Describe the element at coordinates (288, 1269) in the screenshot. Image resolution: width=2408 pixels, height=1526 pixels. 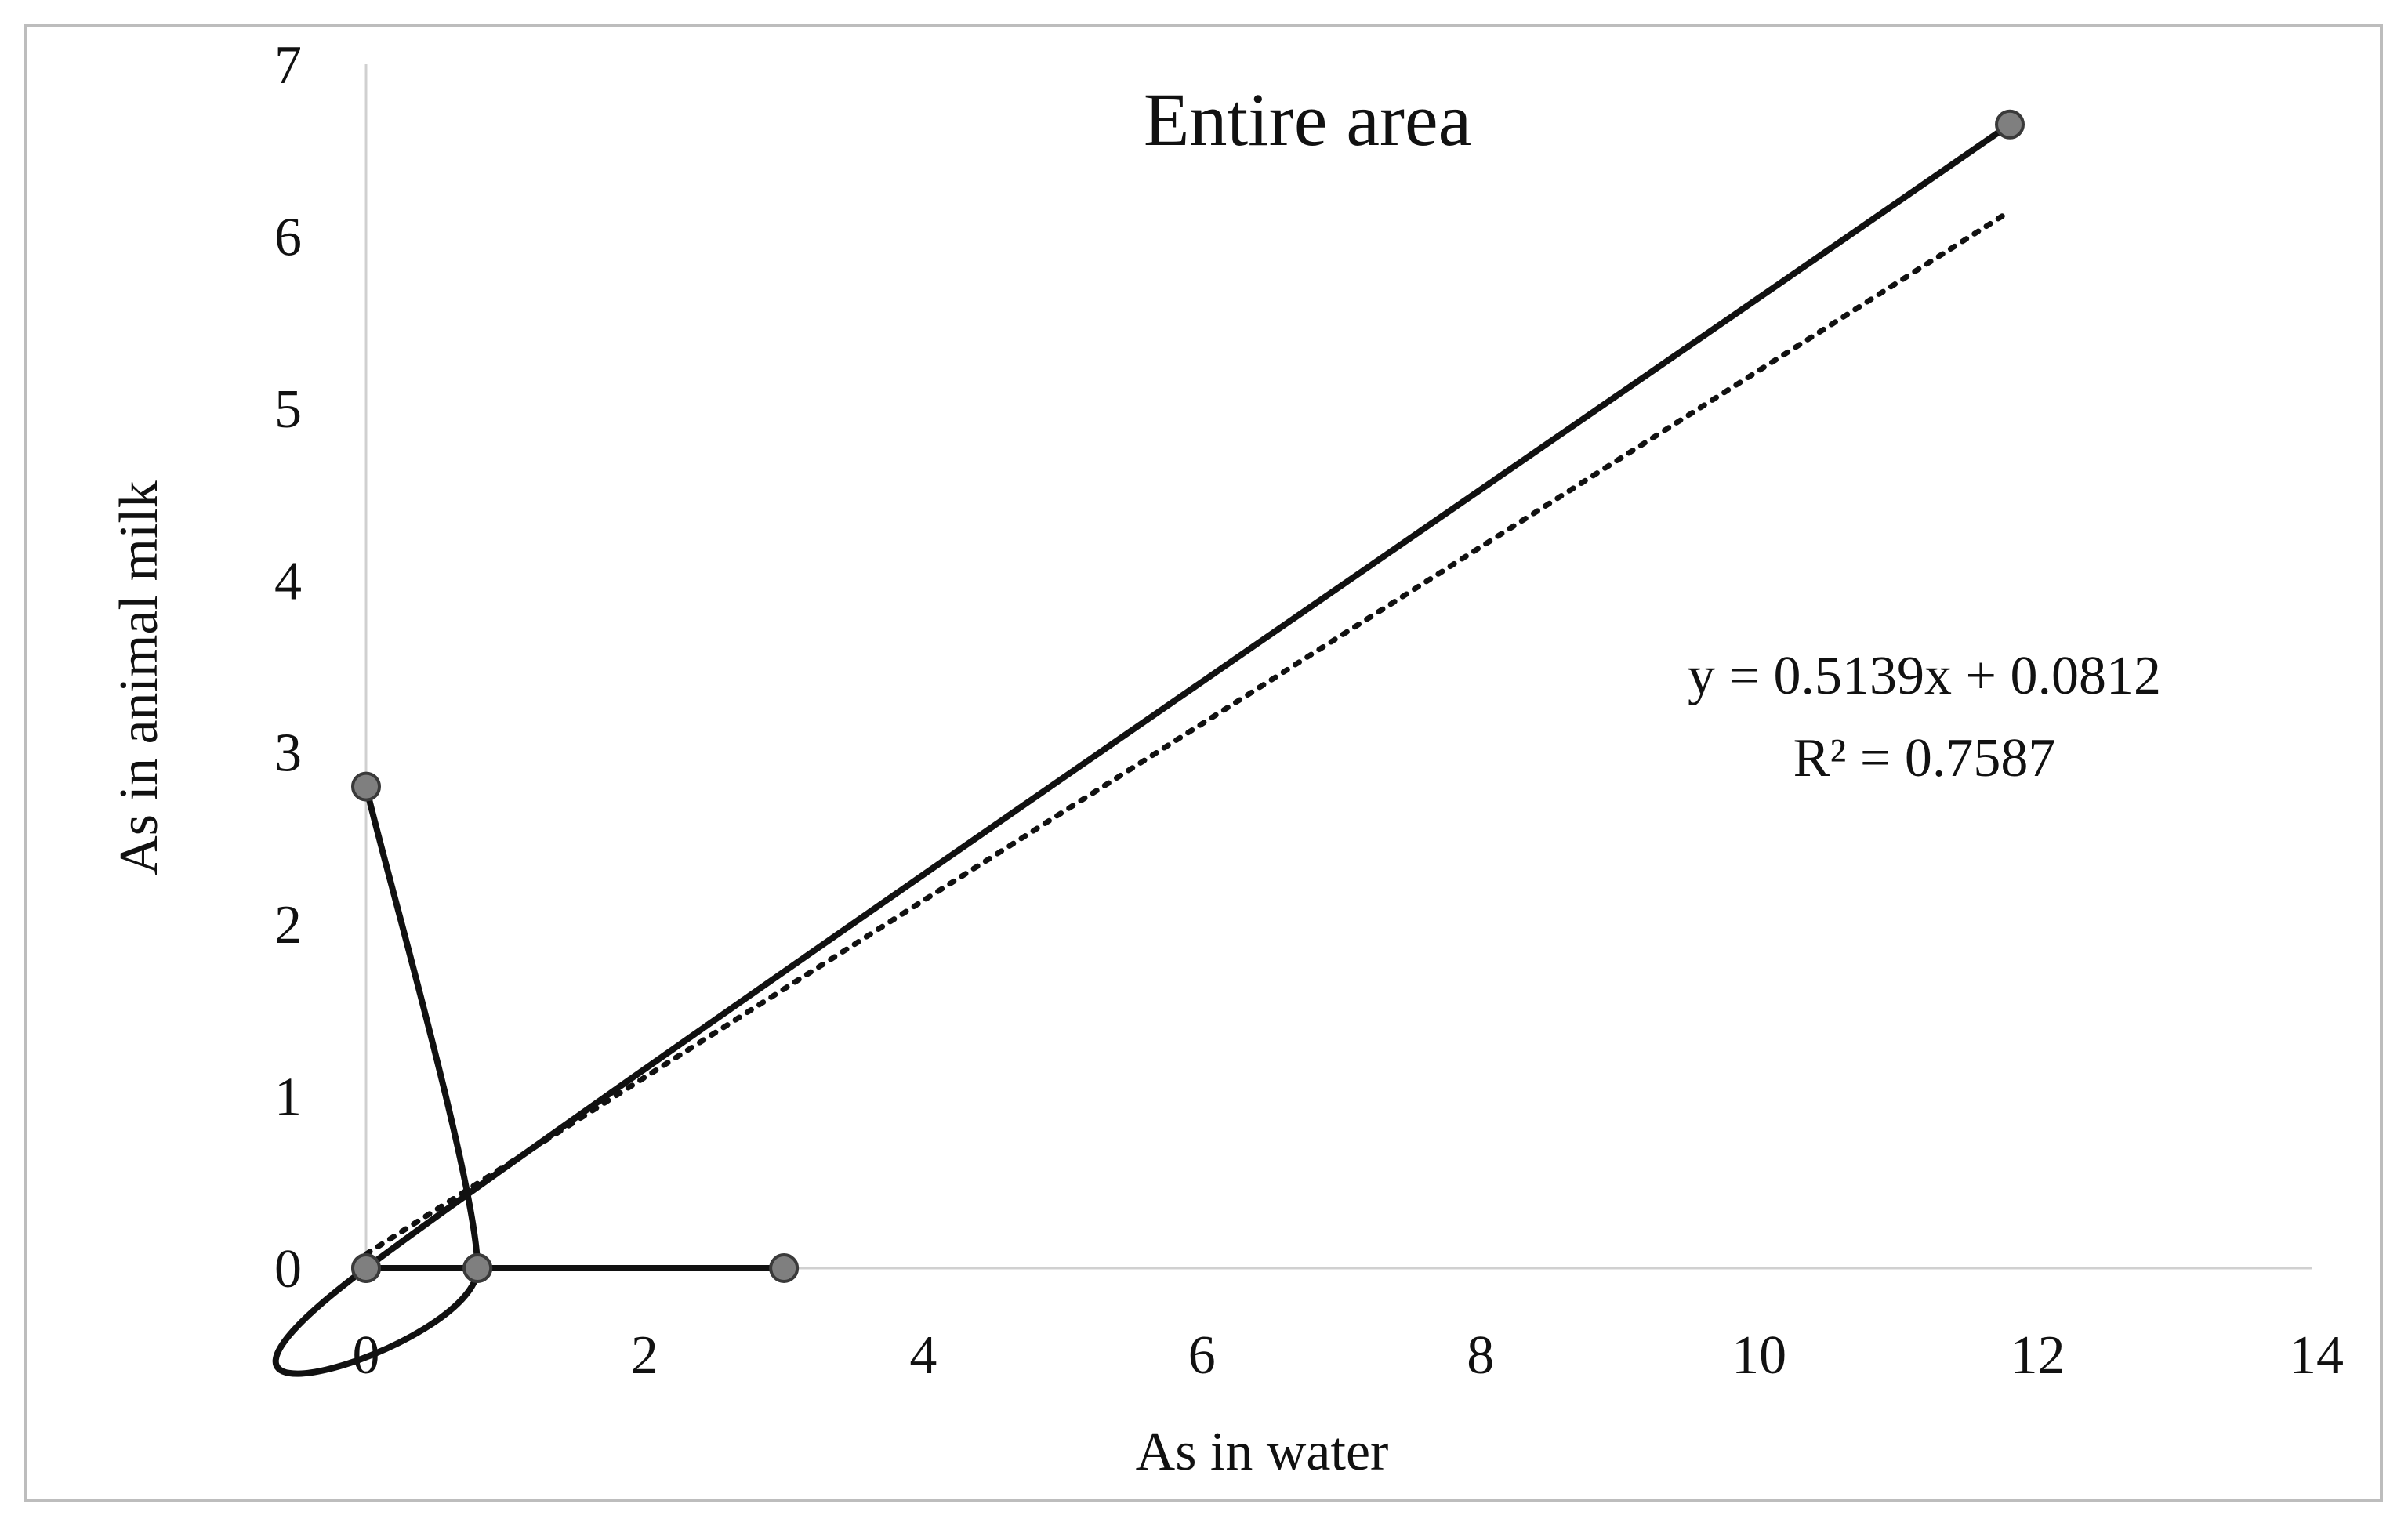
I see `y-tick-label-0: 0` at that location.